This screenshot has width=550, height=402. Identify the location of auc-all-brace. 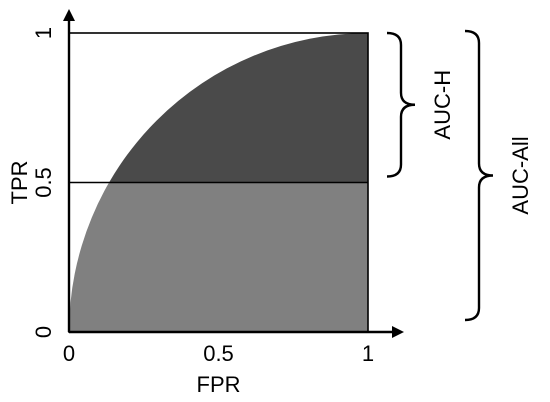
(479, 175).